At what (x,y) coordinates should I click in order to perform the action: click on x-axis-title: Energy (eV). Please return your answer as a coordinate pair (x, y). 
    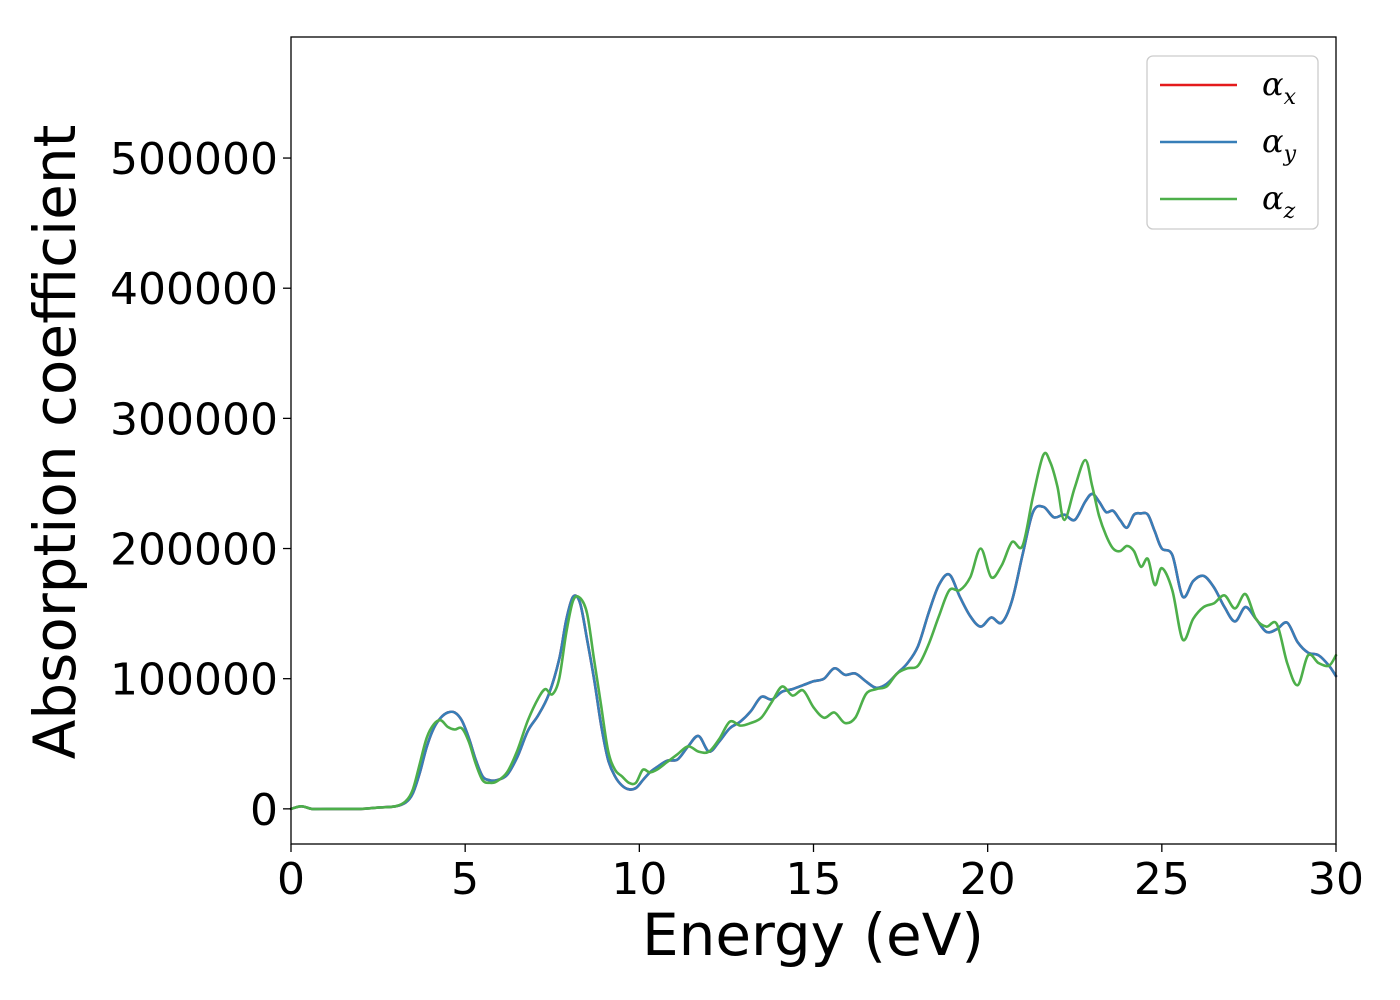
    Looking at the image, I should click on (813, 935).